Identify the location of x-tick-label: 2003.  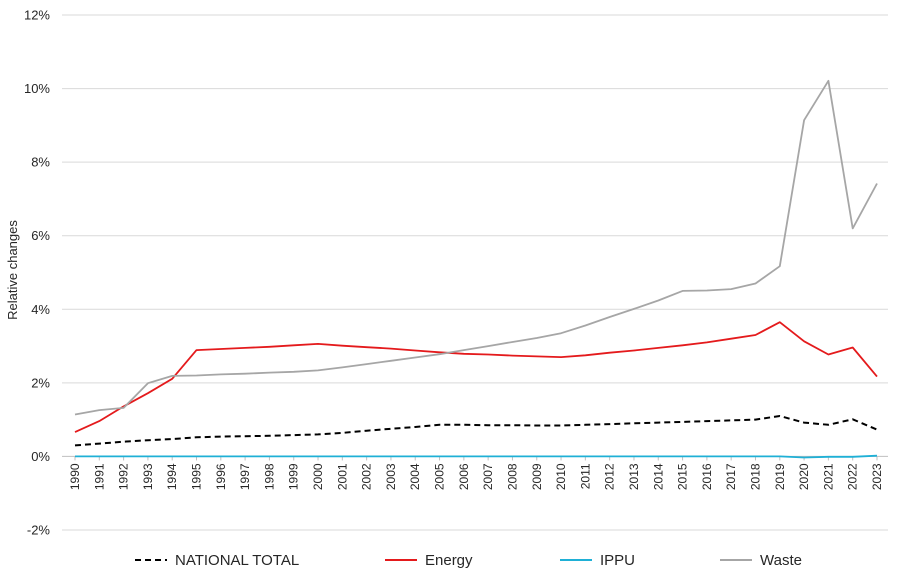
(391, 476).